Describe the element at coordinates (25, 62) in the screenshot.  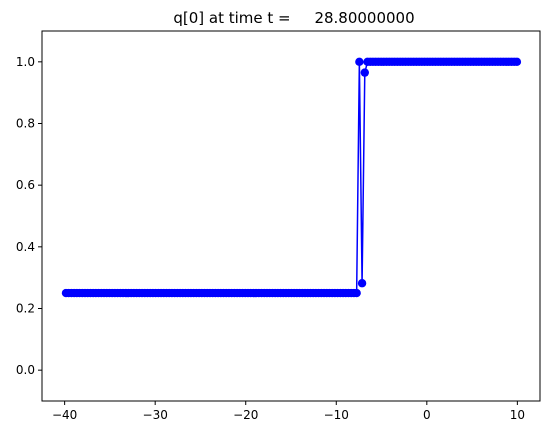
I see `y-tick-label: 1.0` at that location.